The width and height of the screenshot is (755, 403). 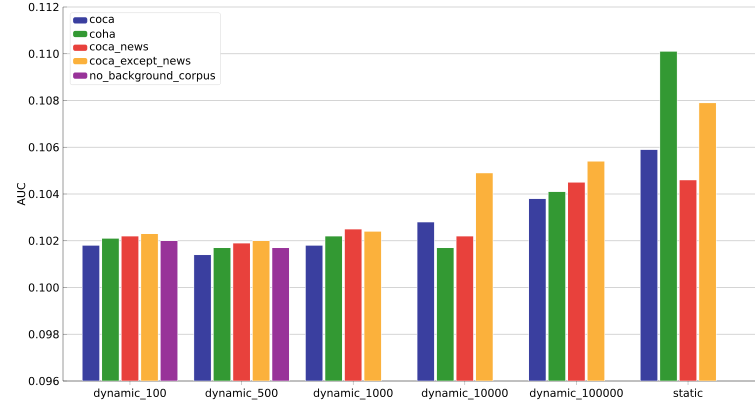 I want to click on y-tick-label: 0.100, so click(x=43, y=287).